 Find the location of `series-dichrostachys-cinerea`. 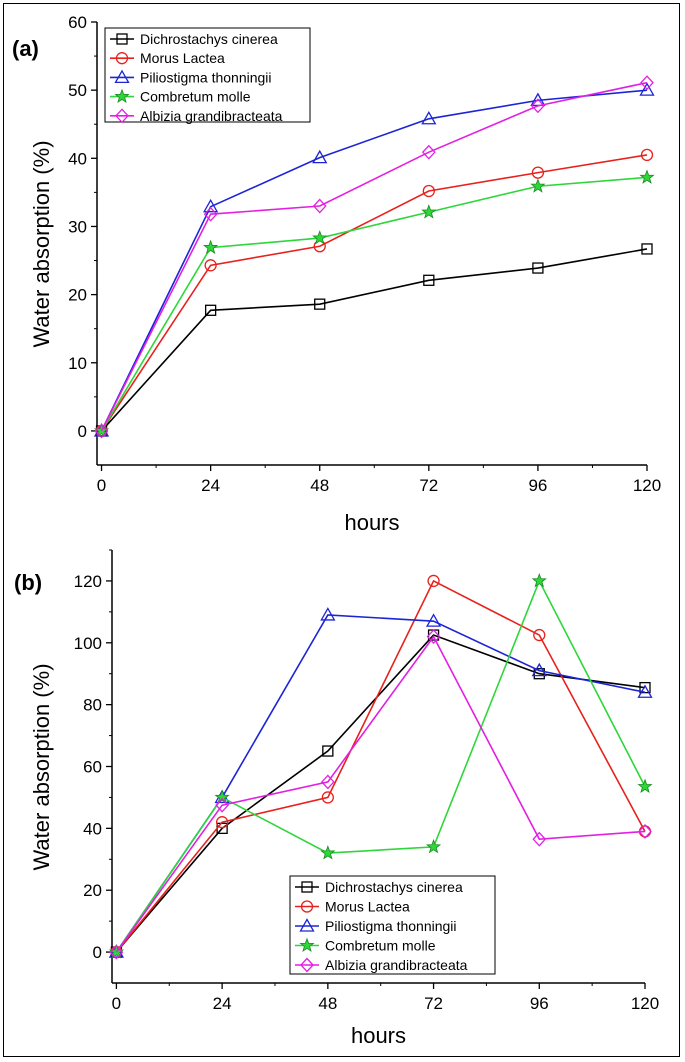

series-dichrostachys-cinerea is located at coordinates (374, 340).